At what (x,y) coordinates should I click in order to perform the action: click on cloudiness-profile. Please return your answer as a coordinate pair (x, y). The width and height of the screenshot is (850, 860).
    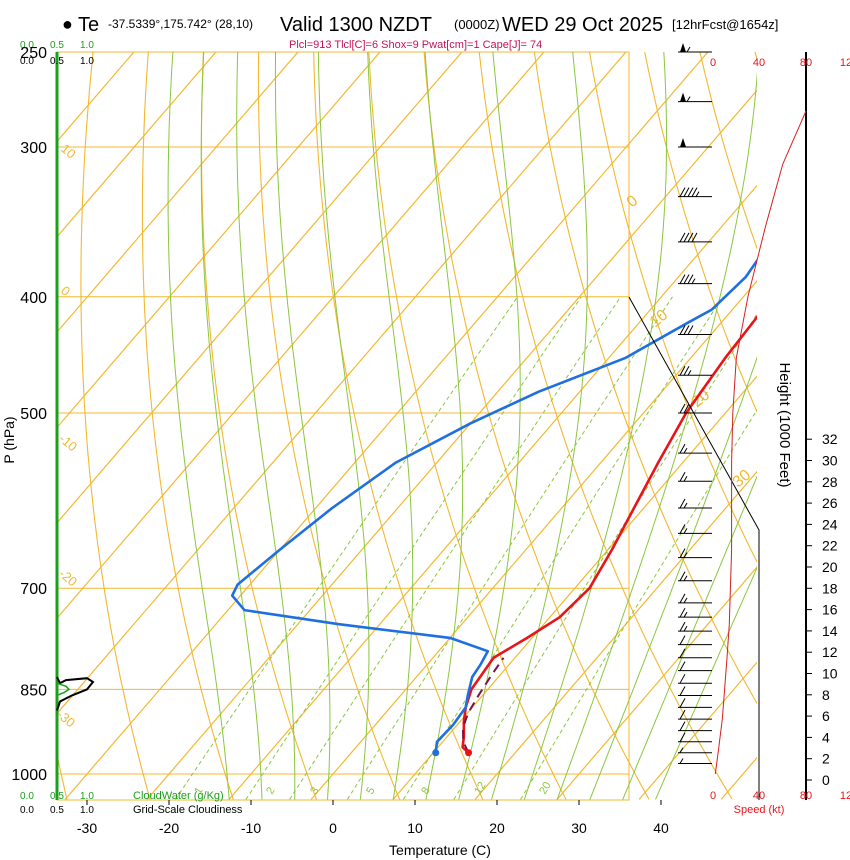
    Looking at the image, I should click on (75, 693).